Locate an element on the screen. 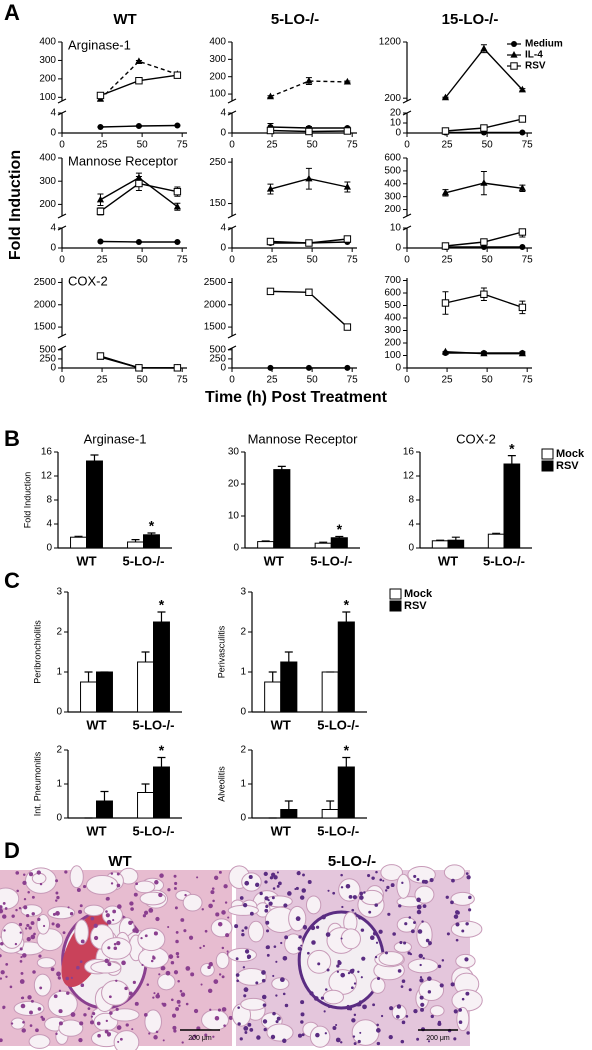  y-tick-label: 16 is located at coordinates (47, 452).